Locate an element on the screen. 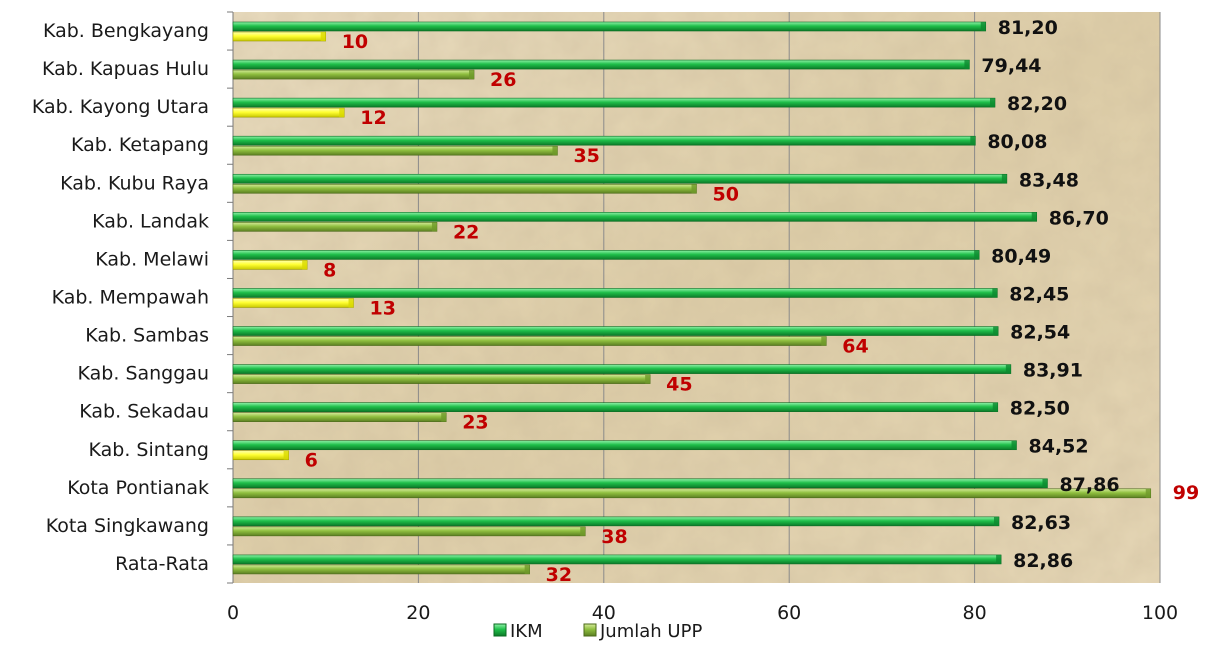 The image size is (1206, 661). data-label-upp: 50 is located at coordinates (726, 194).